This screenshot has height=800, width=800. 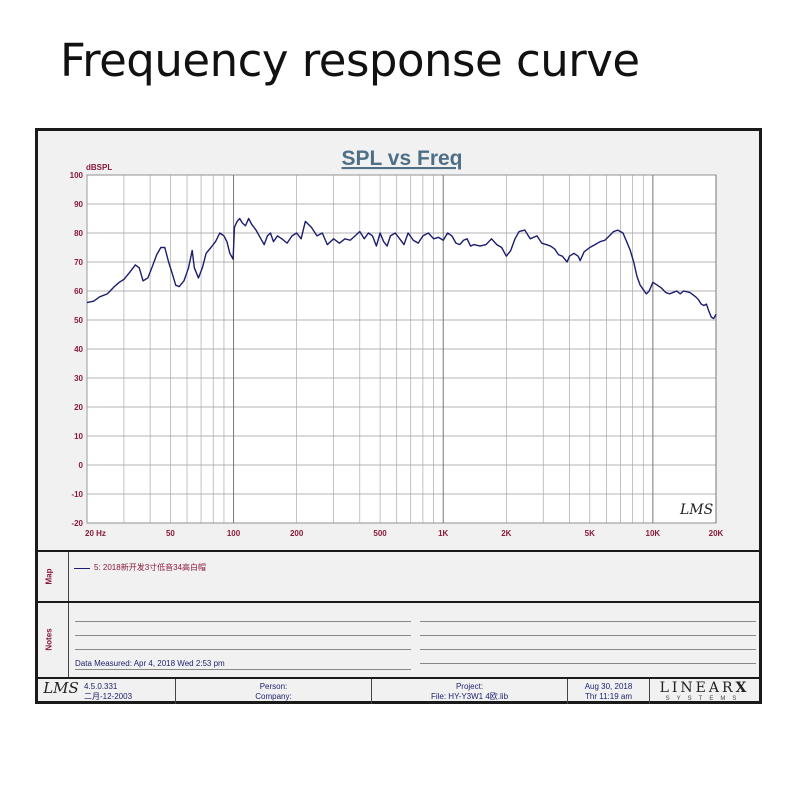 I want to click on x-tick-label: 20K, so click(x=716, y=533).